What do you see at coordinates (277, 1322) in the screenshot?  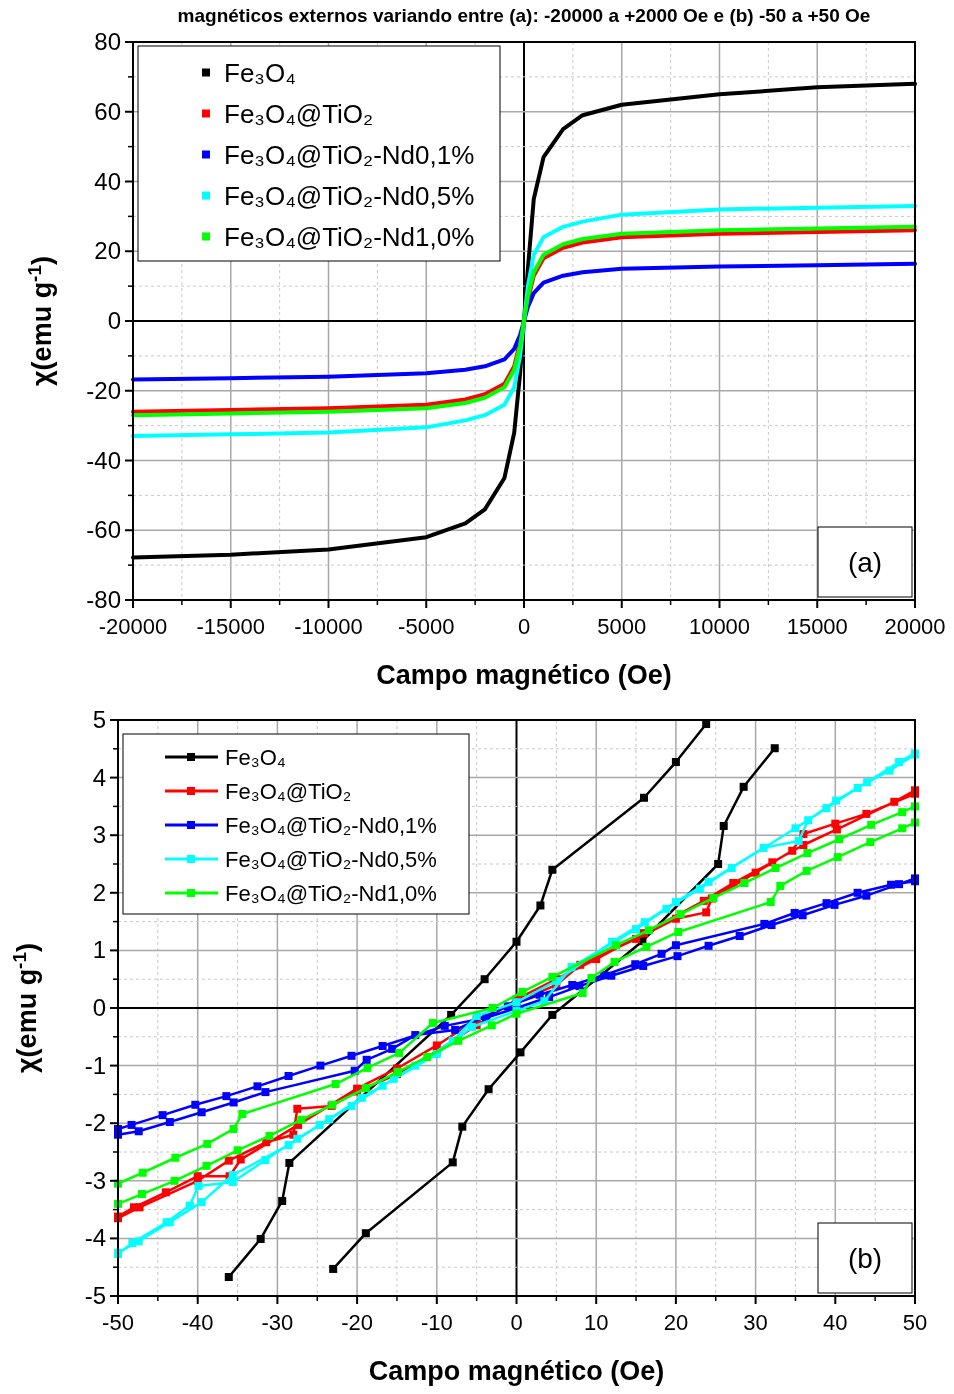 I see `x-tick-label: -30` at bounding box center [277, 1322].